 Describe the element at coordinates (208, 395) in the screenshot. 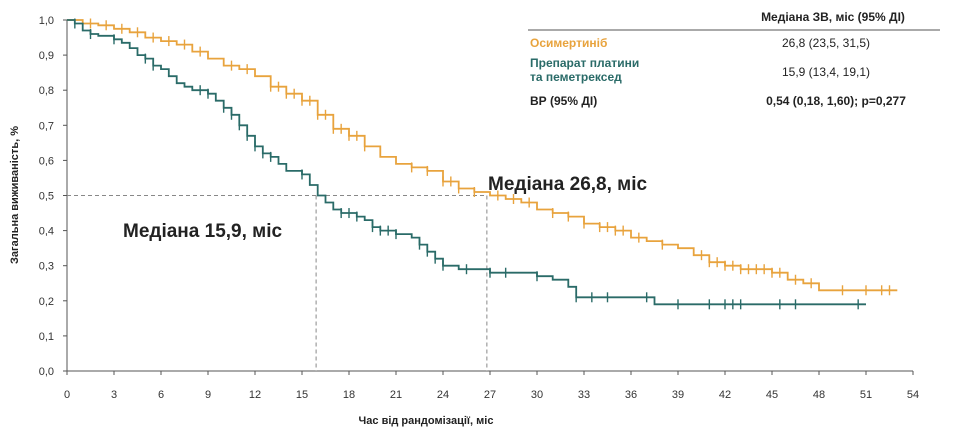

I see `x-tick-label: 9` at that location.